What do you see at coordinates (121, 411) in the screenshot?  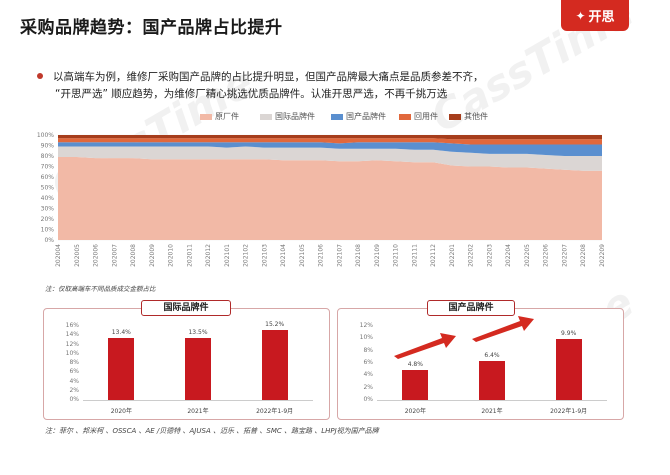 I see `x-tick-label: 2020年` at bounding box center [121, 411].